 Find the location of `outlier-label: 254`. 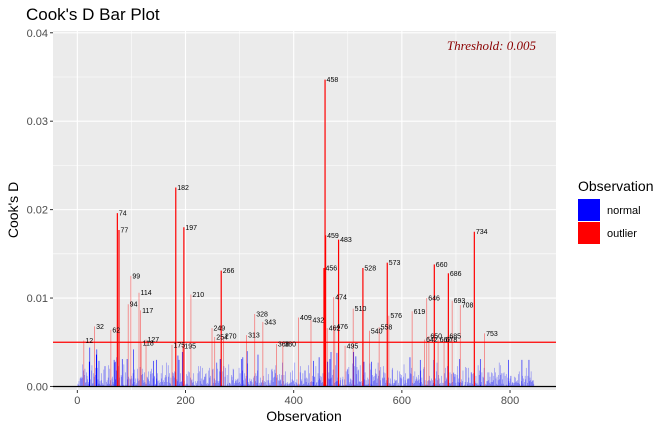

outlier-label: 254 is located at coordinates (222, 337).